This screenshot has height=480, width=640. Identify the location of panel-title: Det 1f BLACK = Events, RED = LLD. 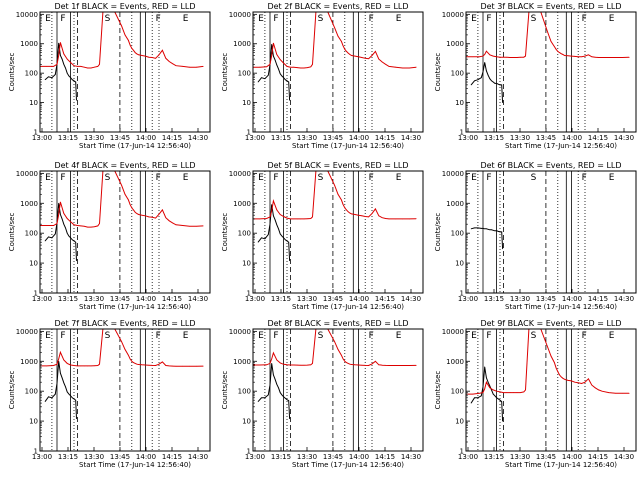
(124, 6).